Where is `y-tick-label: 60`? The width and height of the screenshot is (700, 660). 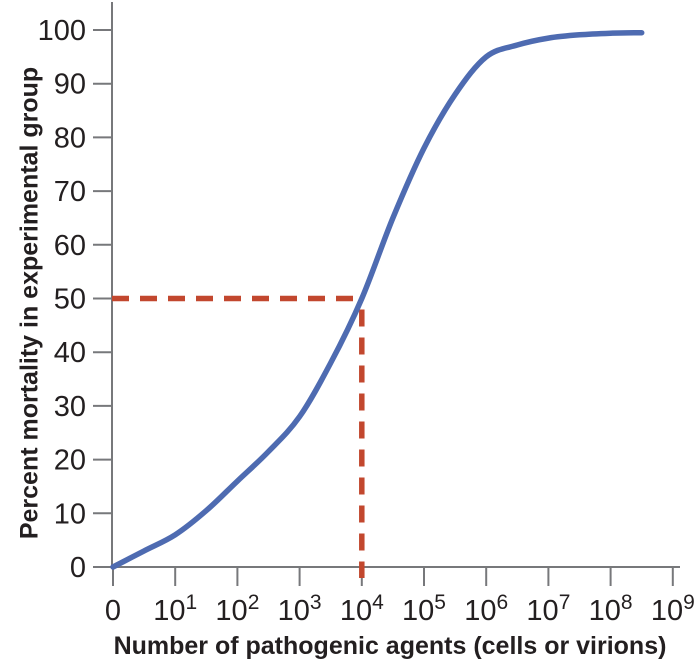 y-tick-label: 60 is located at coordinates (70, 246).